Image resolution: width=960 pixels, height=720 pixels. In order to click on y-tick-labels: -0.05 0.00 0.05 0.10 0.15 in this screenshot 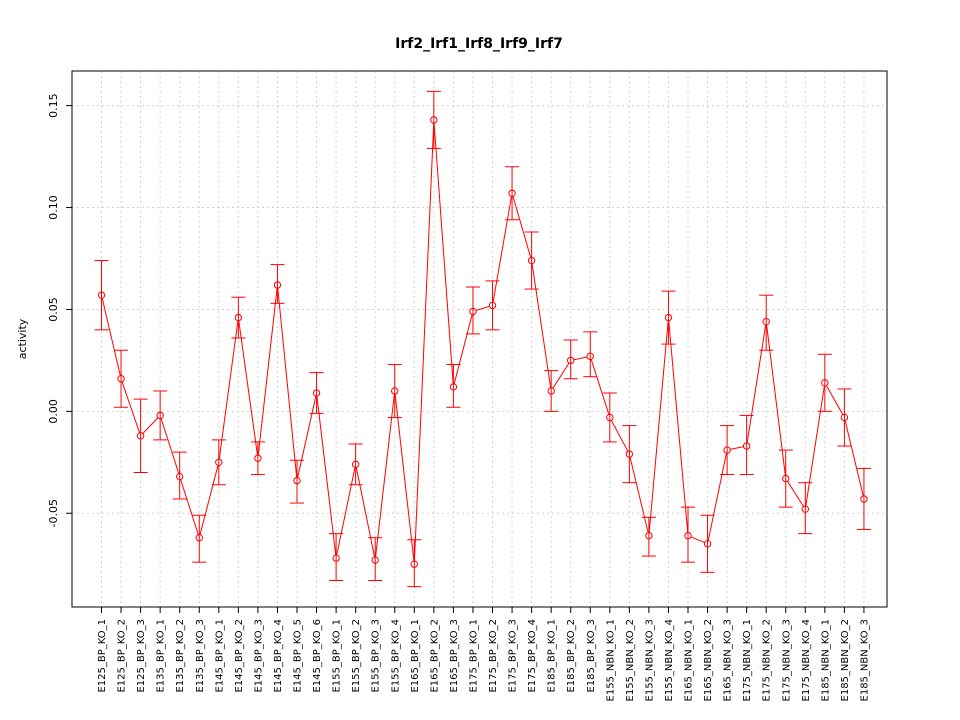, I will do `click(53, 310)`.